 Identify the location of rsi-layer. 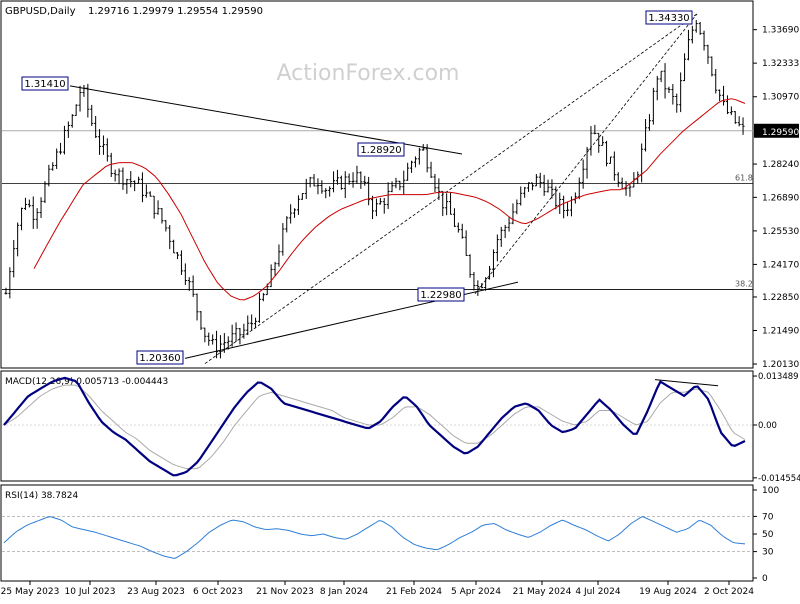
(377, 537).